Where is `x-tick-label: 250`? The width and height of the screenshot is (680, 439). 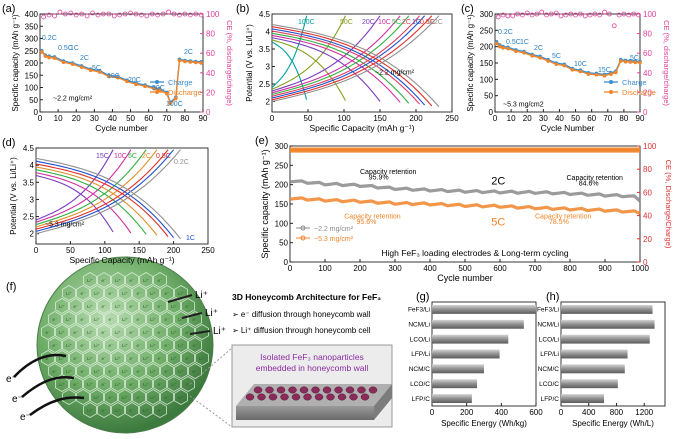
x-tick-label: 250 is located at coordinates (208, 250).